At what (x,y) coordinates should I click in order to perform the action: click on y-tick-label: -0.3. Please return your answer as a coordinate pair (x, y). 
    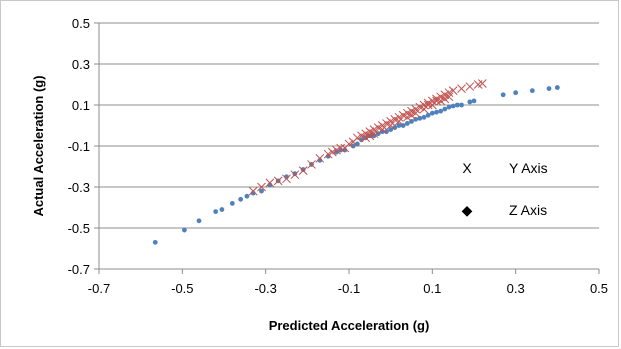
    Looking at the image, I should click on (79, 187).